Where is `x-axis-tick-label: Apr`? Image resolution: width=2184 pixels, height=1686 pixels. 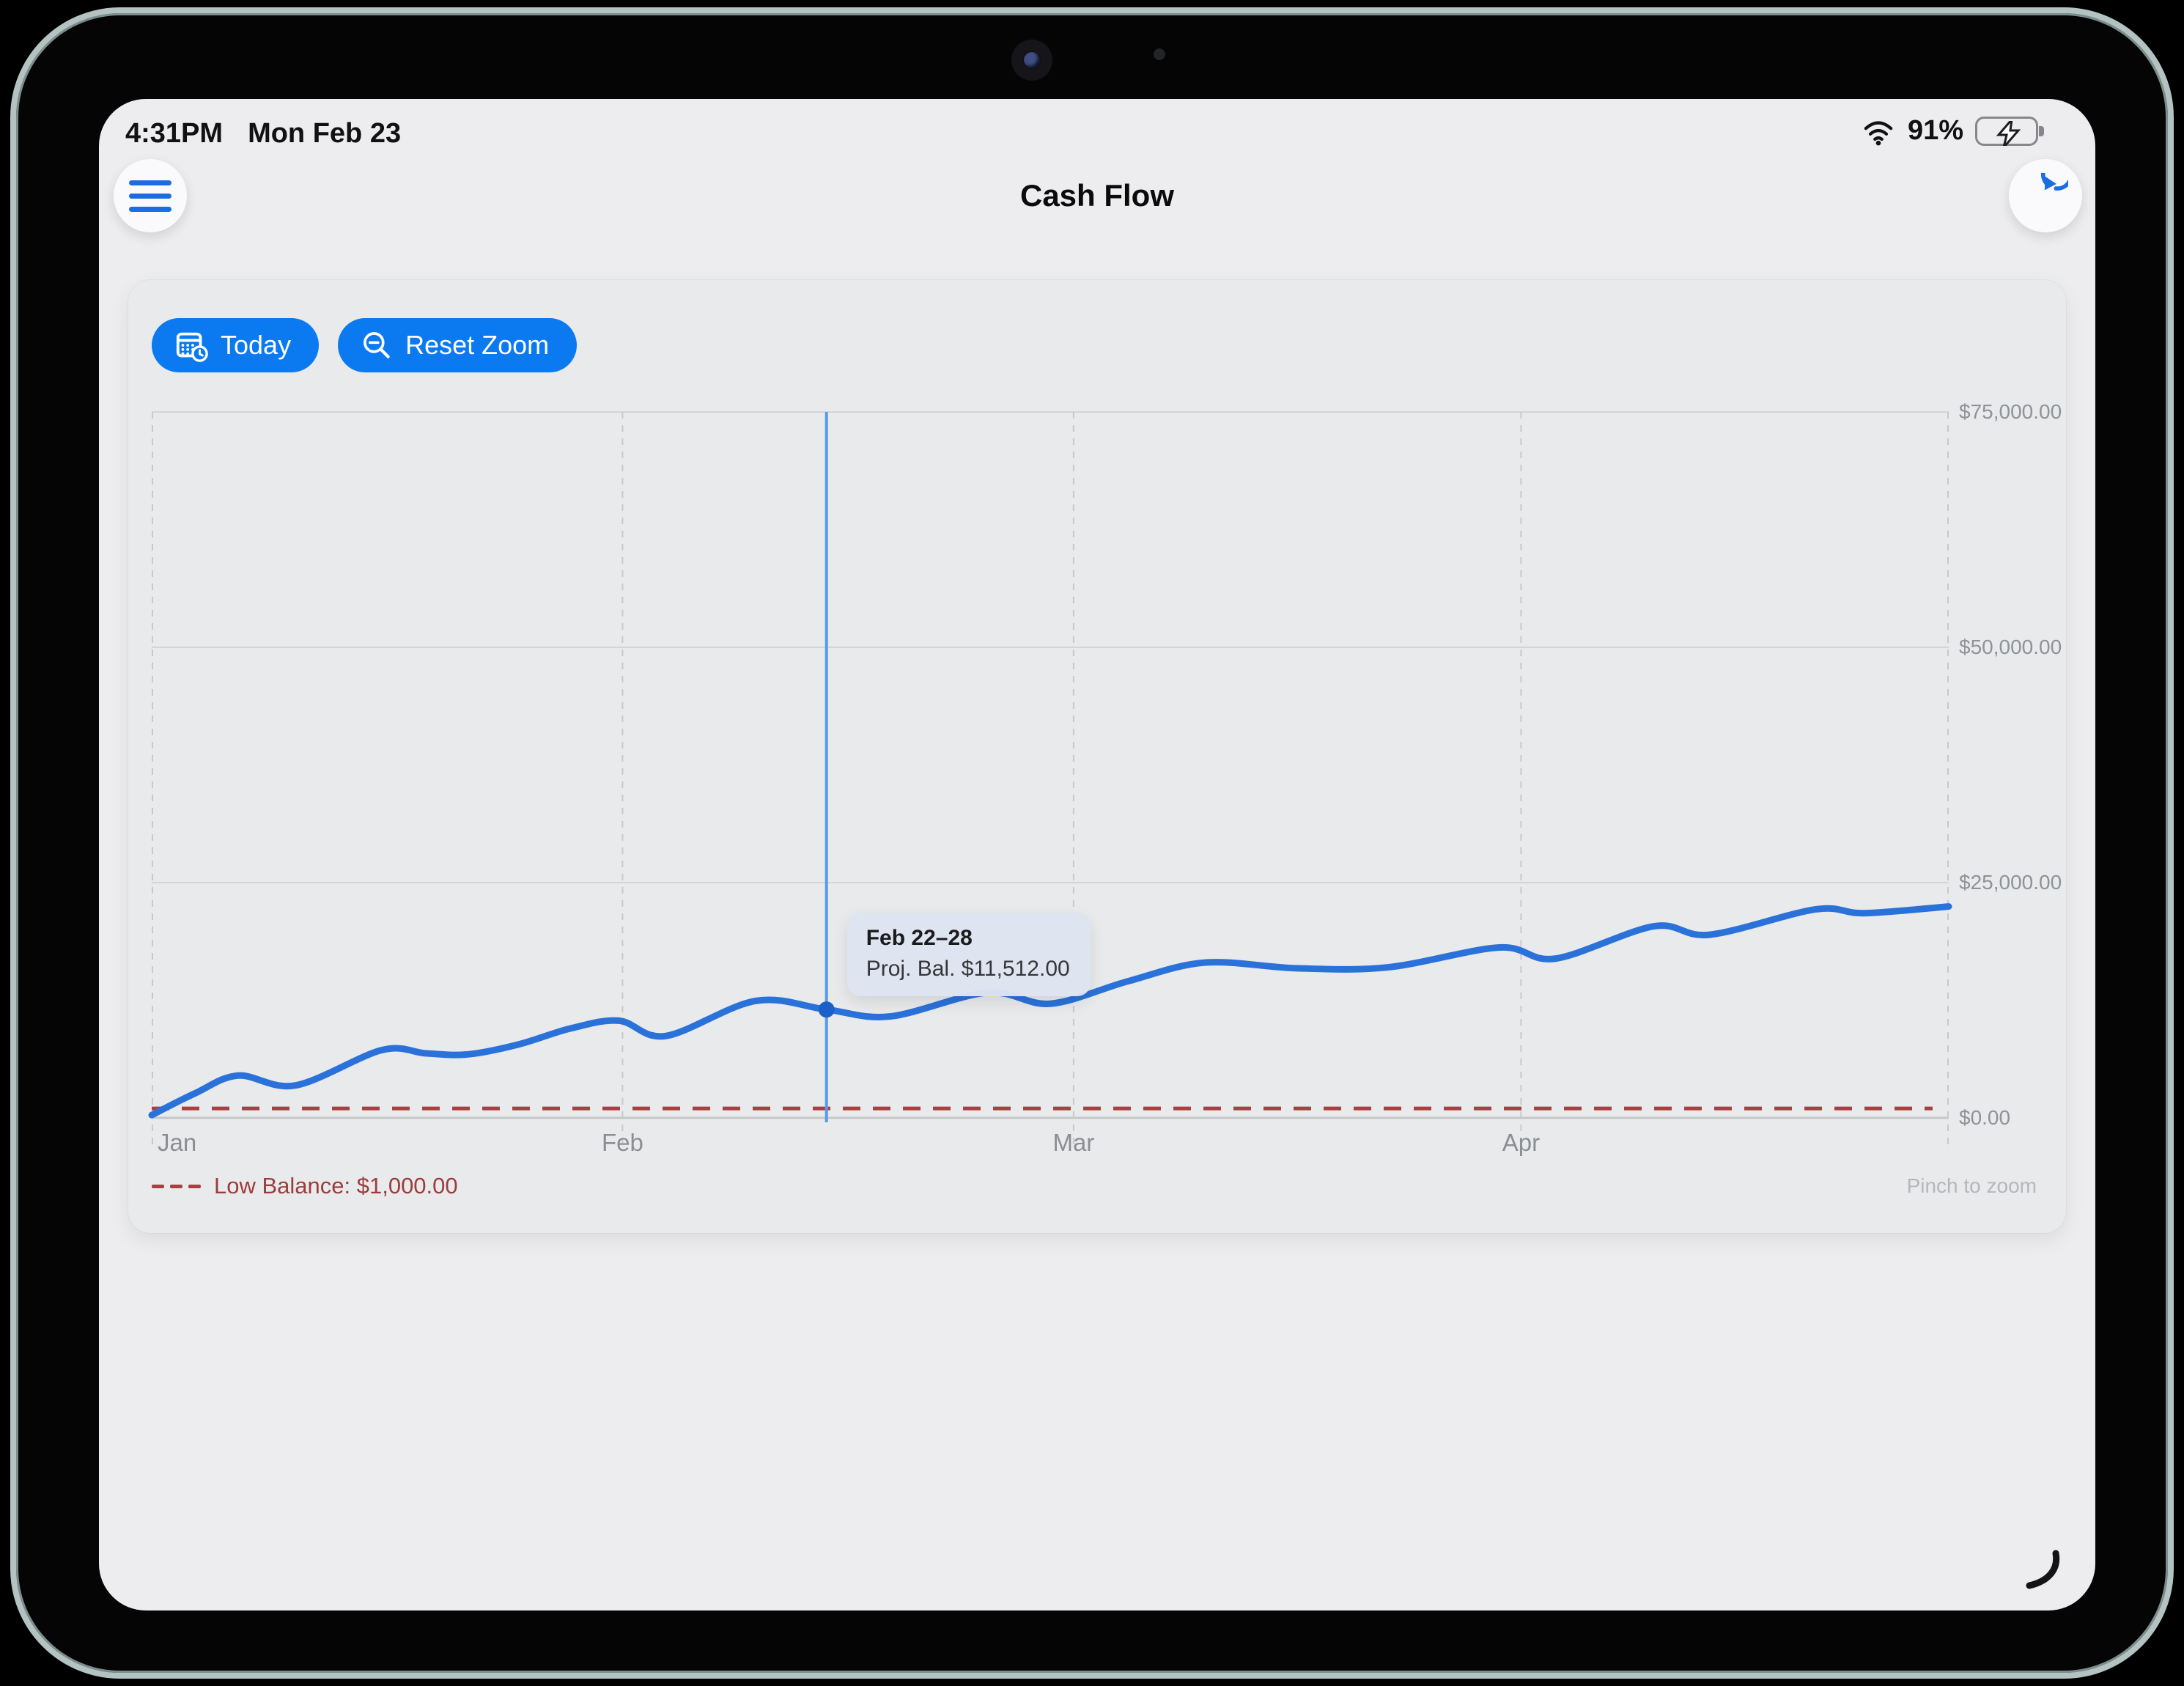 x-axis-tick-label: Apr is located at coordinates (1521, 1142).